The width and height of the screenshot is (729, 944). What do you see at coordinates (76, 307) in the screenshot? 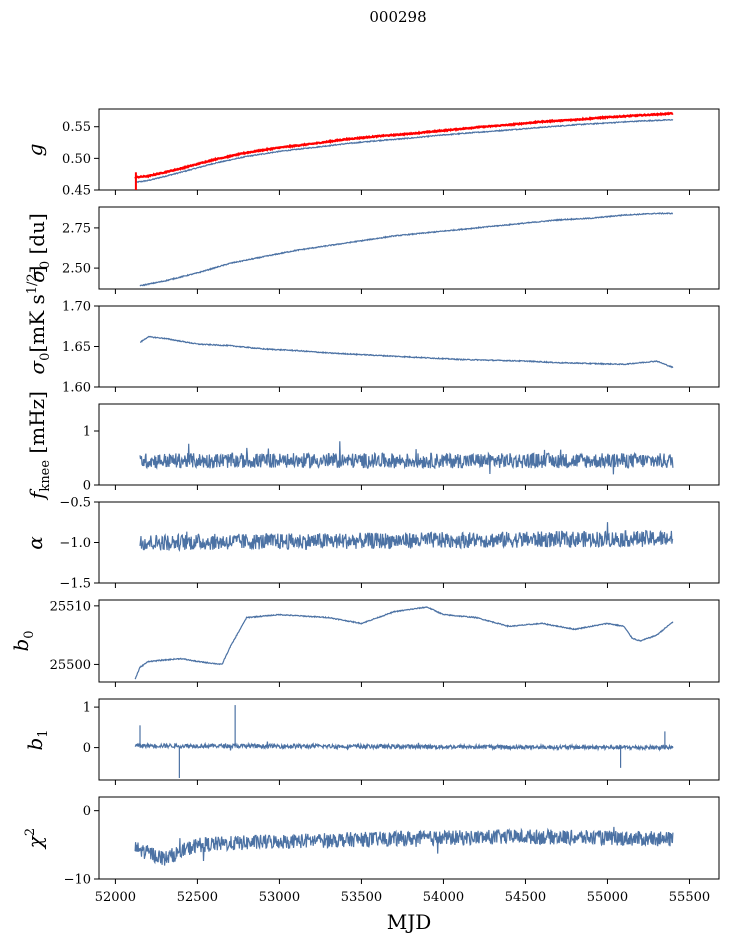
I see `y-tick-label: 1.70` at bounding box center [76, 307].